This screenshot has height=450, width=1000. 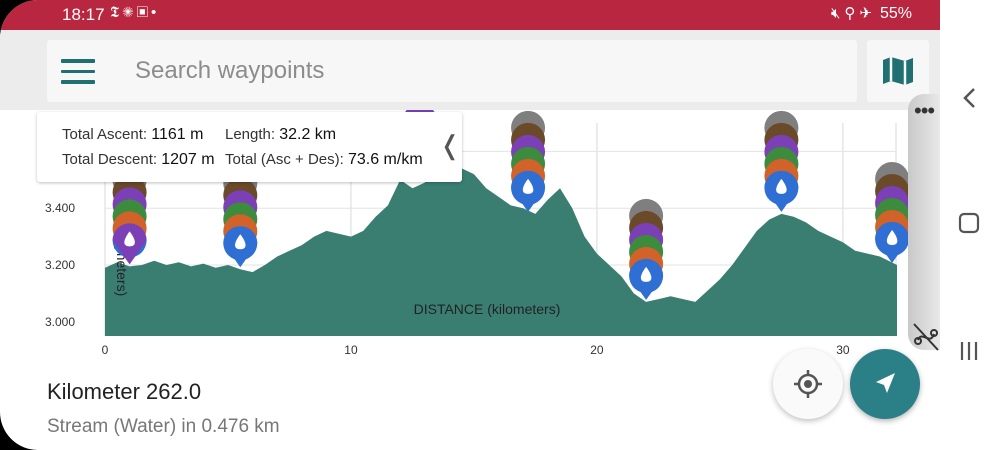 What do you see at coordinates (895, 13) in the screenshot?
I see `battery-percent: 55%` at bounding box center [895, 13].